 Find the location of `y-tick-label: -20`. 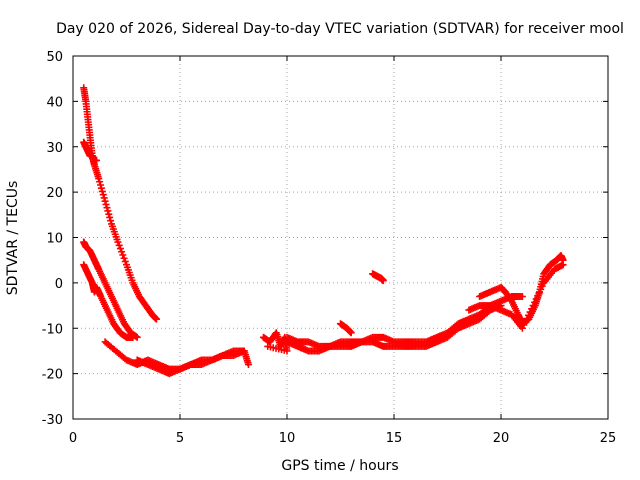

y-tick-label: -20 is located at coordinates (52, 375).